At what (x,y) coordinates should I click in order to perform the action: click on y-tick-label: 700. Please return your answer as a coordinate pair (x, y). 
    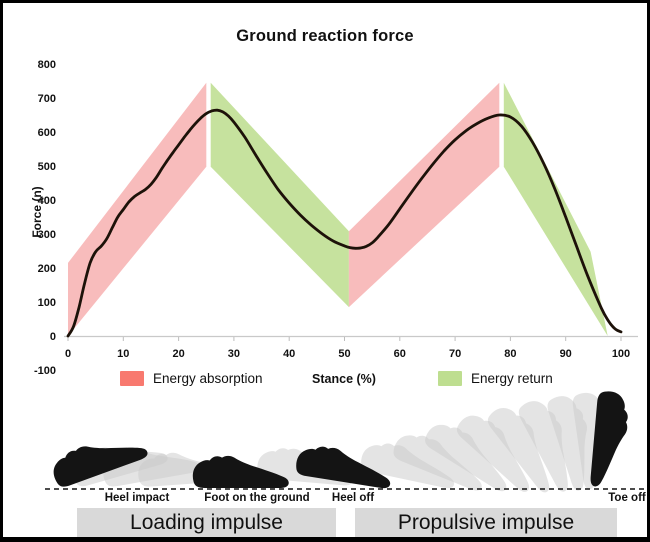
    Looking at the image, I should click on (47, 99).